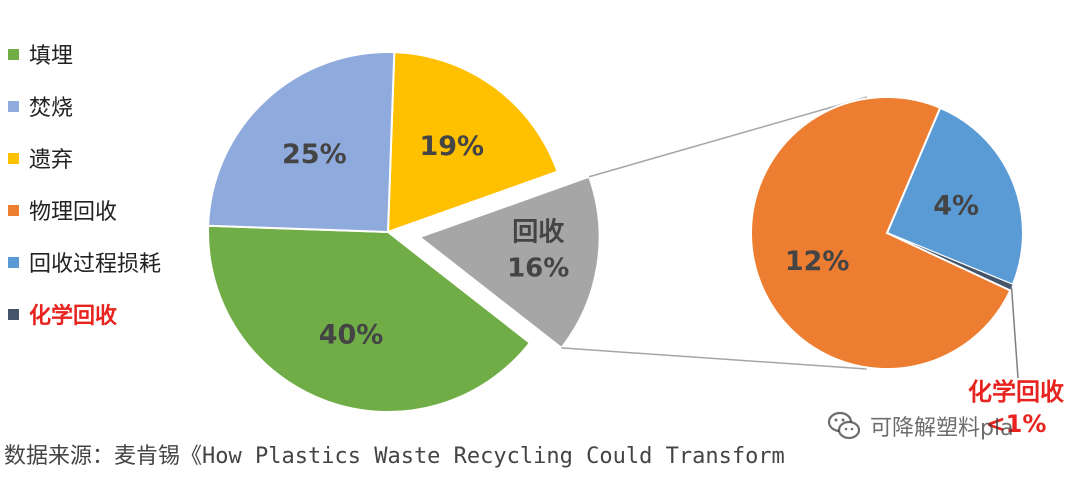  Describe the element at coordinates (844, 425) in the screenshot. I see `wechat-icon` at that location.